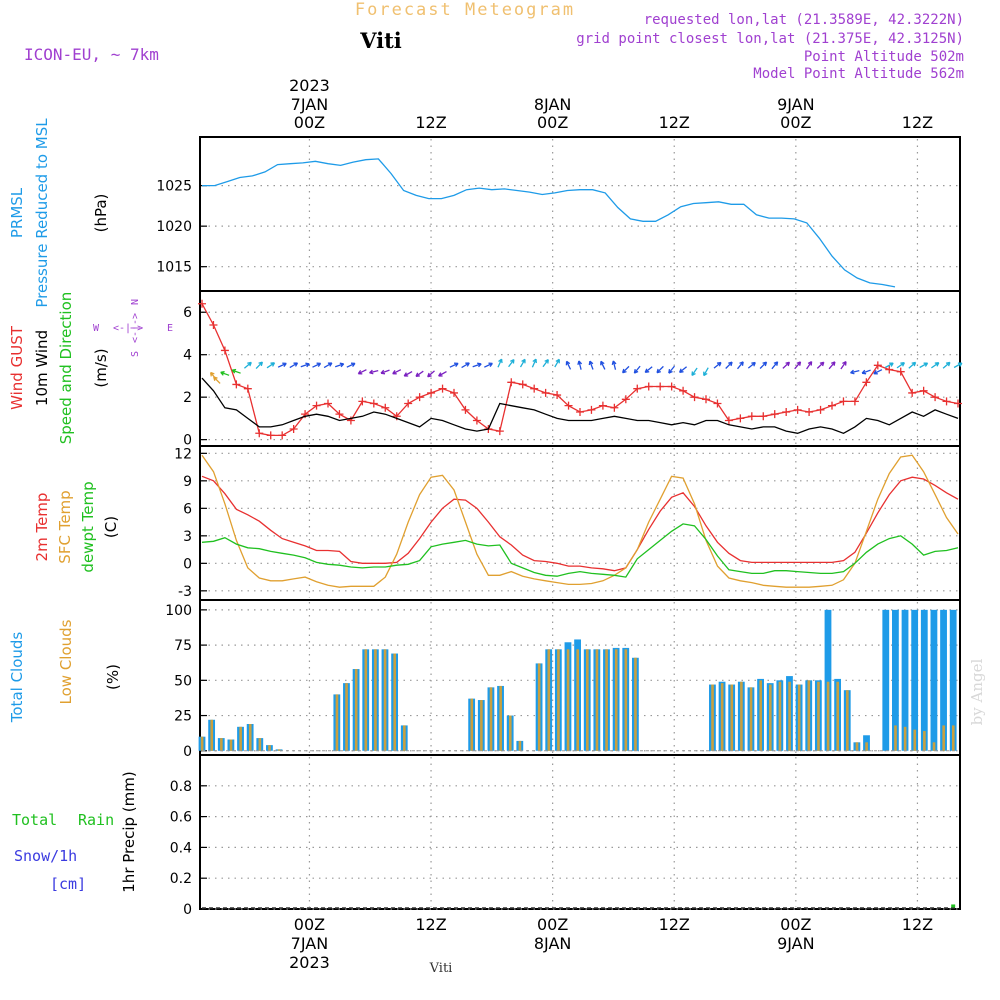 This screenshot has height=1000, width=1000. I want to click on model-label: ICON-EU, ~ 7km, so click(91, 54).